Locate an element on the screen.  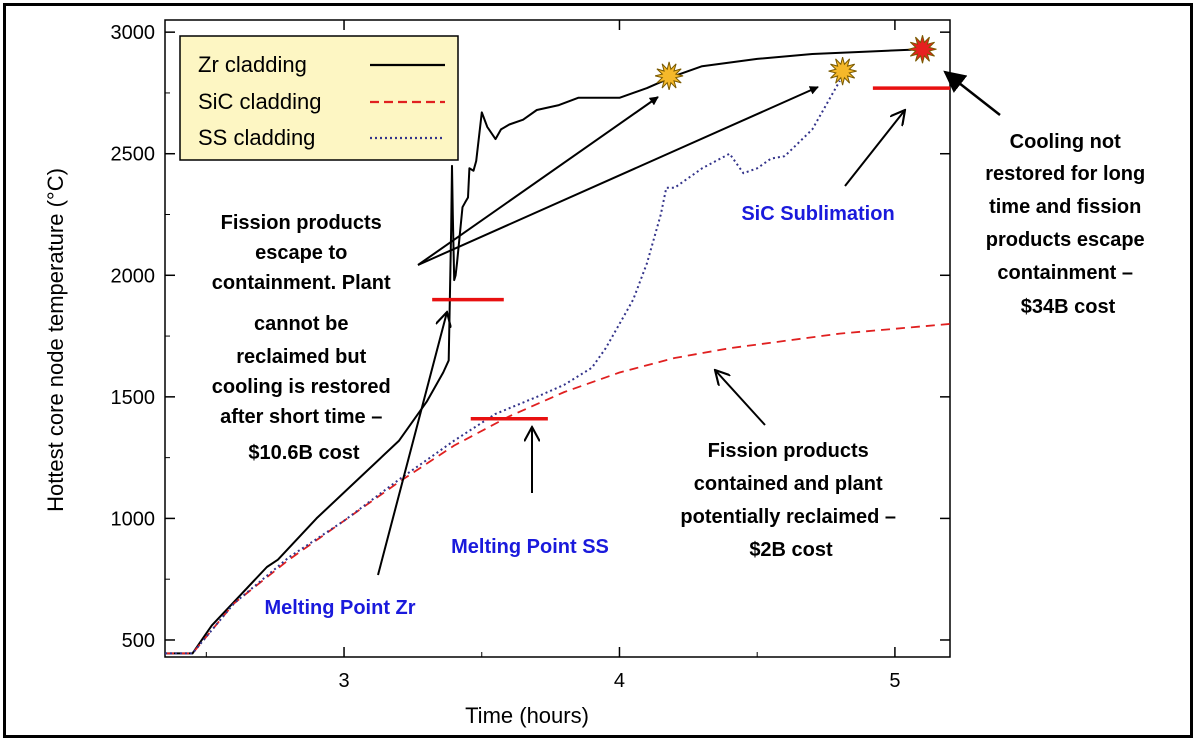
legend-box is located at coordinates (319, 98).